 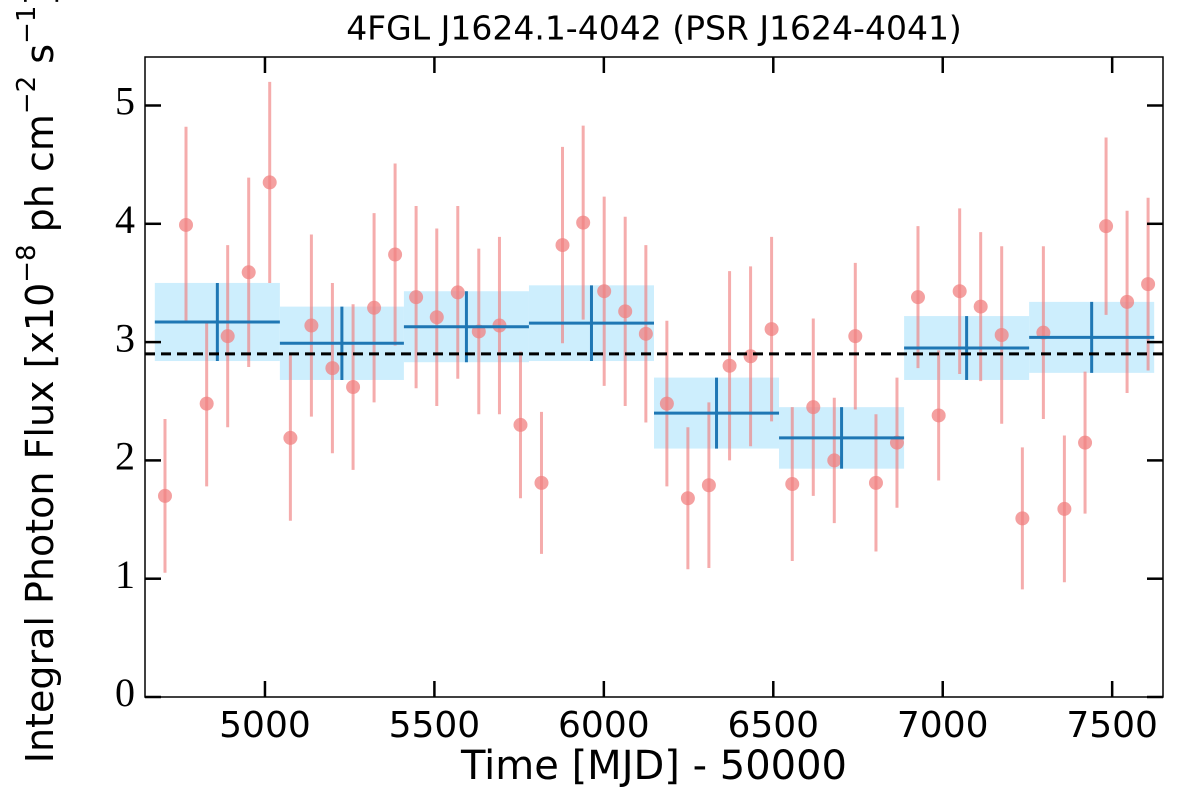 I want to click on y-axis-label-part: ], so click(x=40, y=3).